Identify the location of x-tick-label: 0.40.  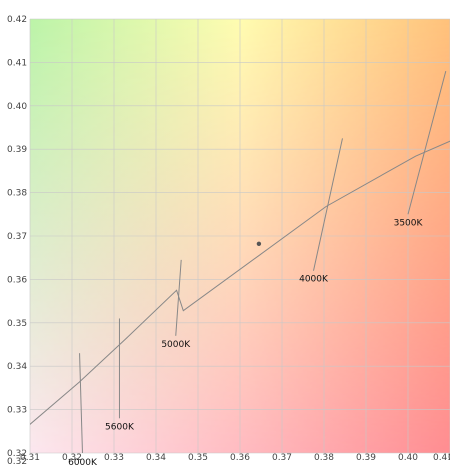
(408, 458).